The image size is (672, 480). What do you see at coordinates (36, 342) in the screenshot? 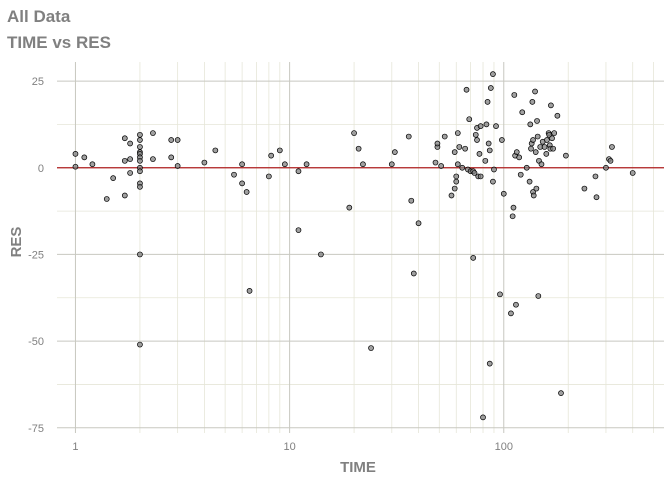
I see `y-tick-label: -50` at bounding box center [36, 342].